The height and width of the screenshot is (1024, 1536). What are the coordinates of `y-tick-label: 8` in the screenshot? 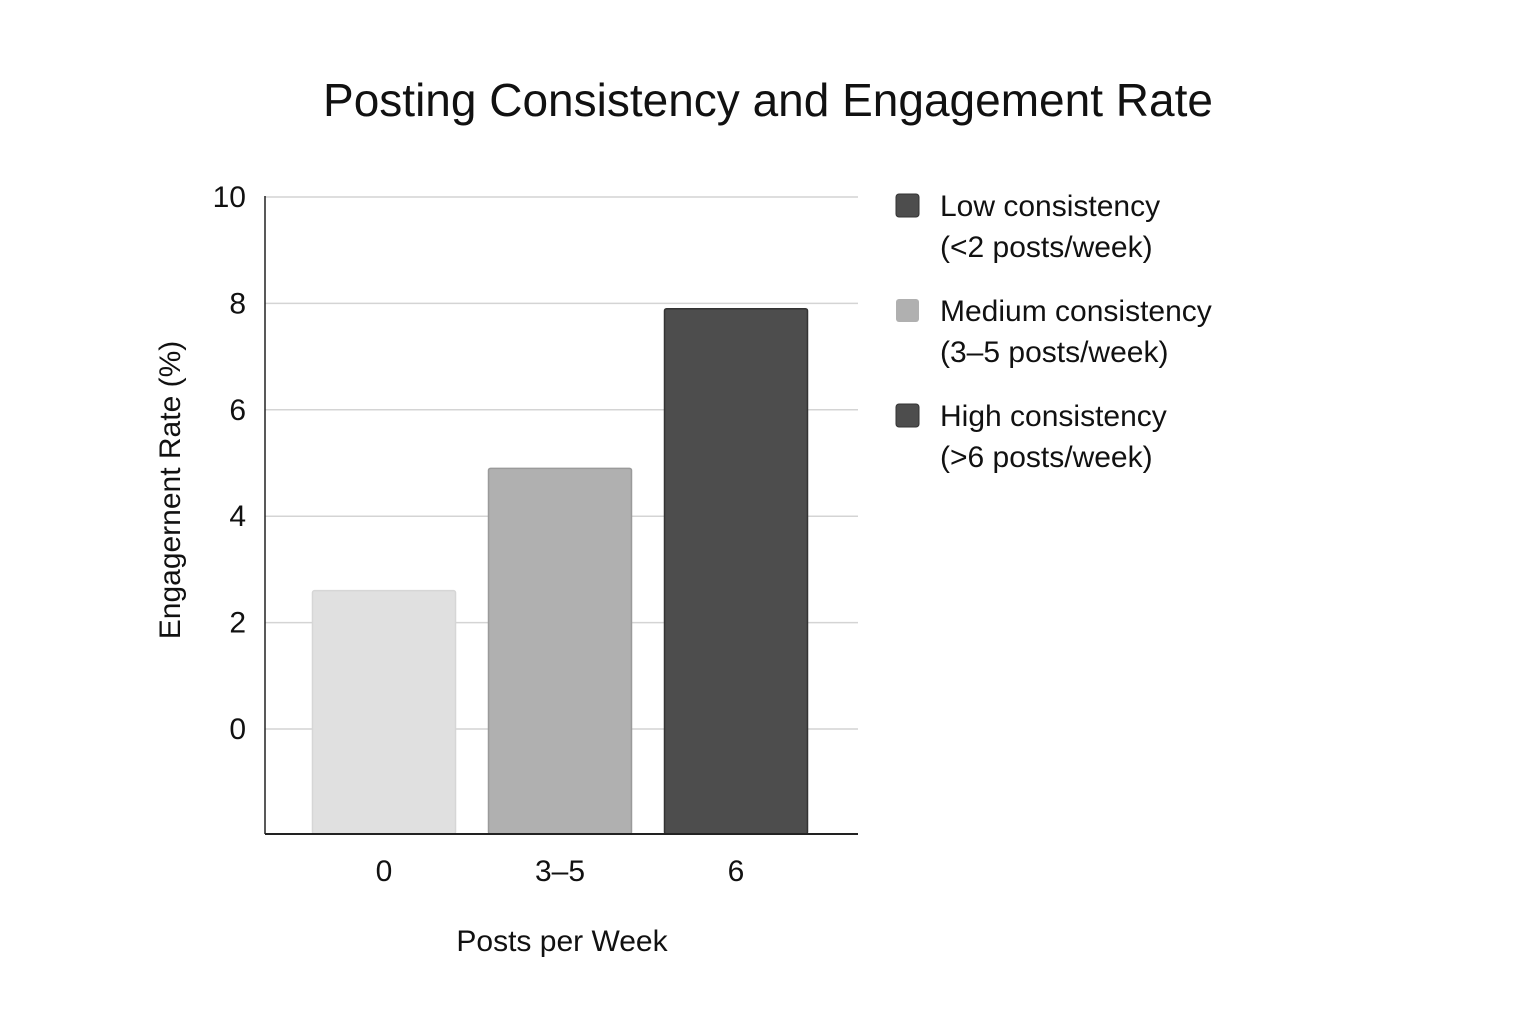 It's located at (237, 303).